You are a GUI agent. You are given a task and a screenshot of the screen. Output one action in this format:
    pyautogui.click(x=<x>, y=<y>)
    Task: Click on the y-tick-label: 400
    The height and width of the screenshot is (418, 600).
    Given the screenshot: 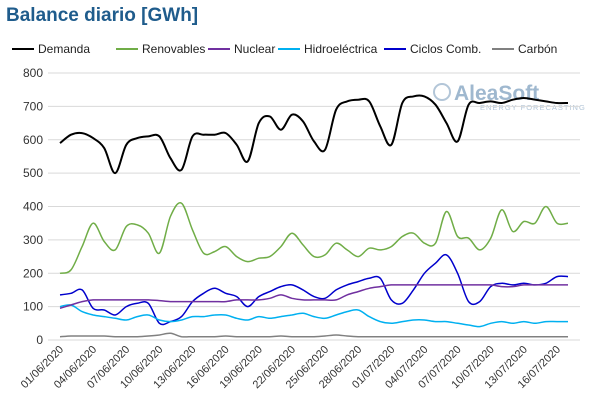 What is the action you would take?
    pyautogui.click(x=33, y=207)
    